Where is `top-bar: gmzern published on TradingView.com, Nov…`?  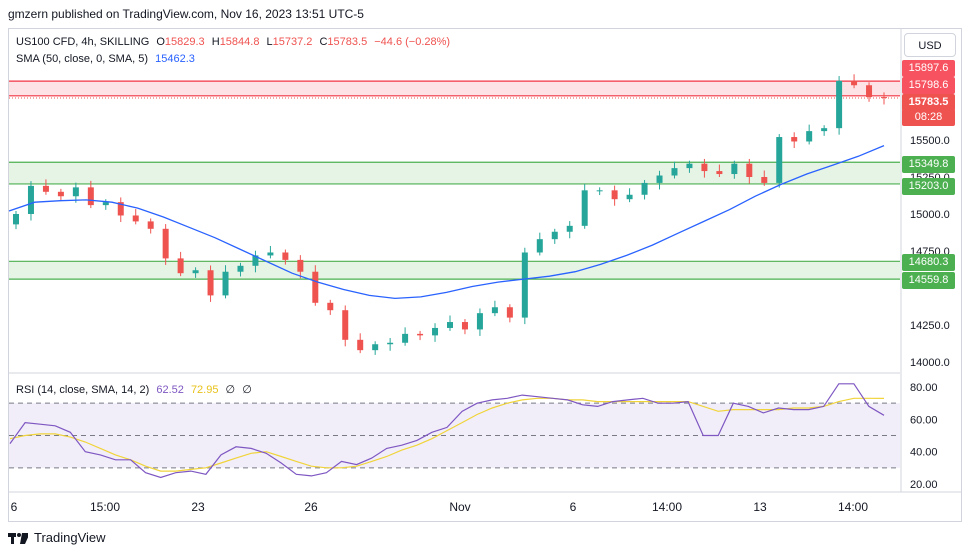 top-bar: gmzern published on TradingView.com, Nov… is located at coordinates (485, 14).